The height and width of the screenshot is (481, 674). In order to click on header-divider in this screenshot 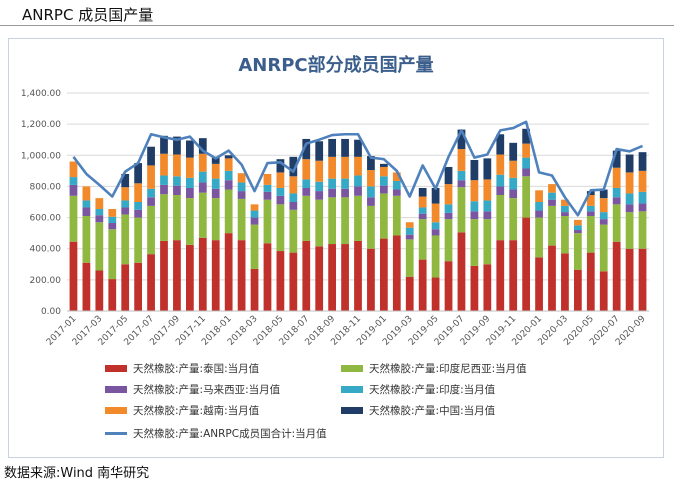, I will do `click(337, 25)`.